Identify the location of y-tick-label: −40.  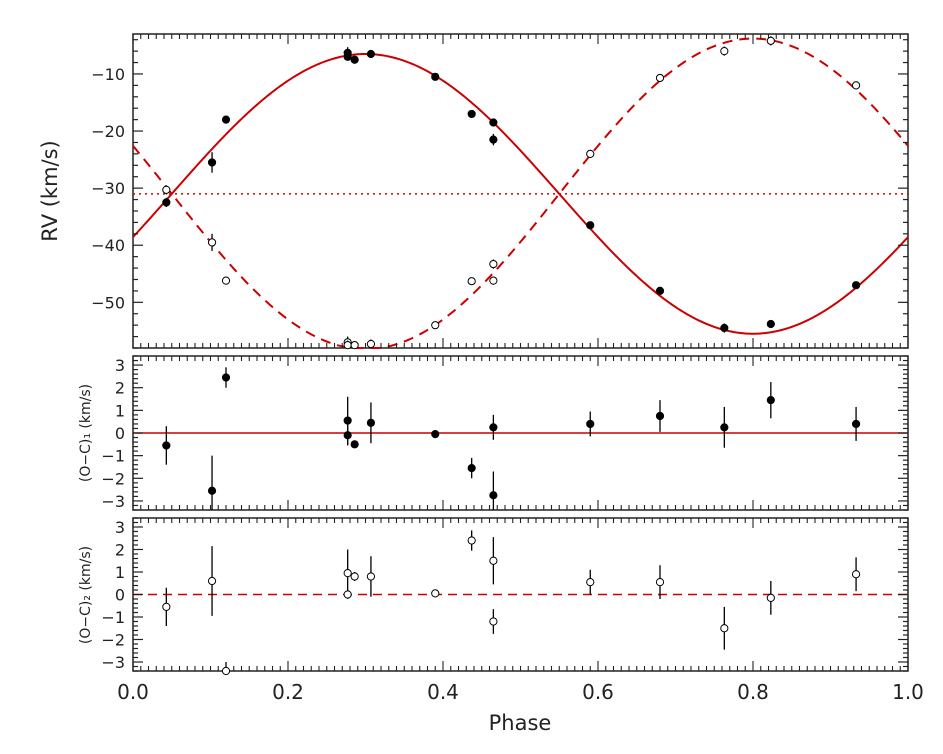
(108, 245).